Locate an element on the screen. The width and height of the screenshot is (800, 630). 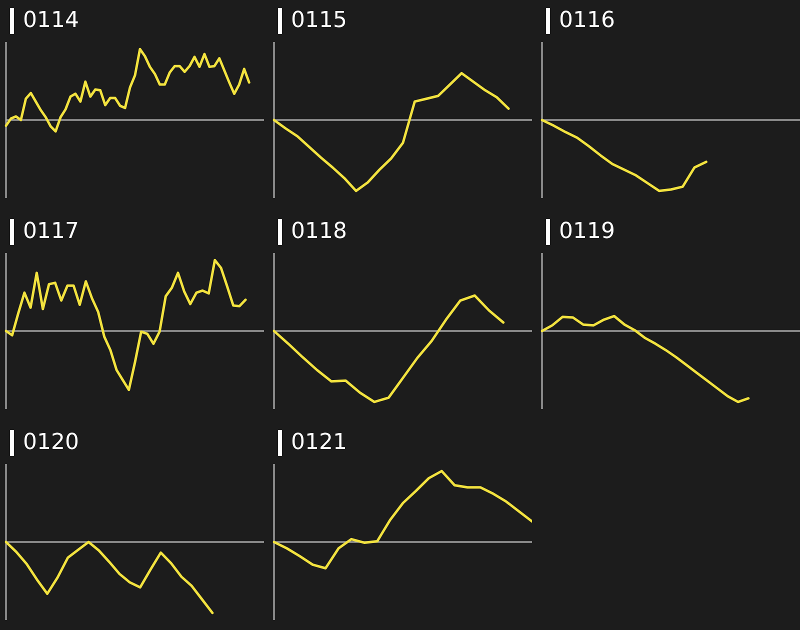
chart-title: 0116 is located at coordinates (580, 21).